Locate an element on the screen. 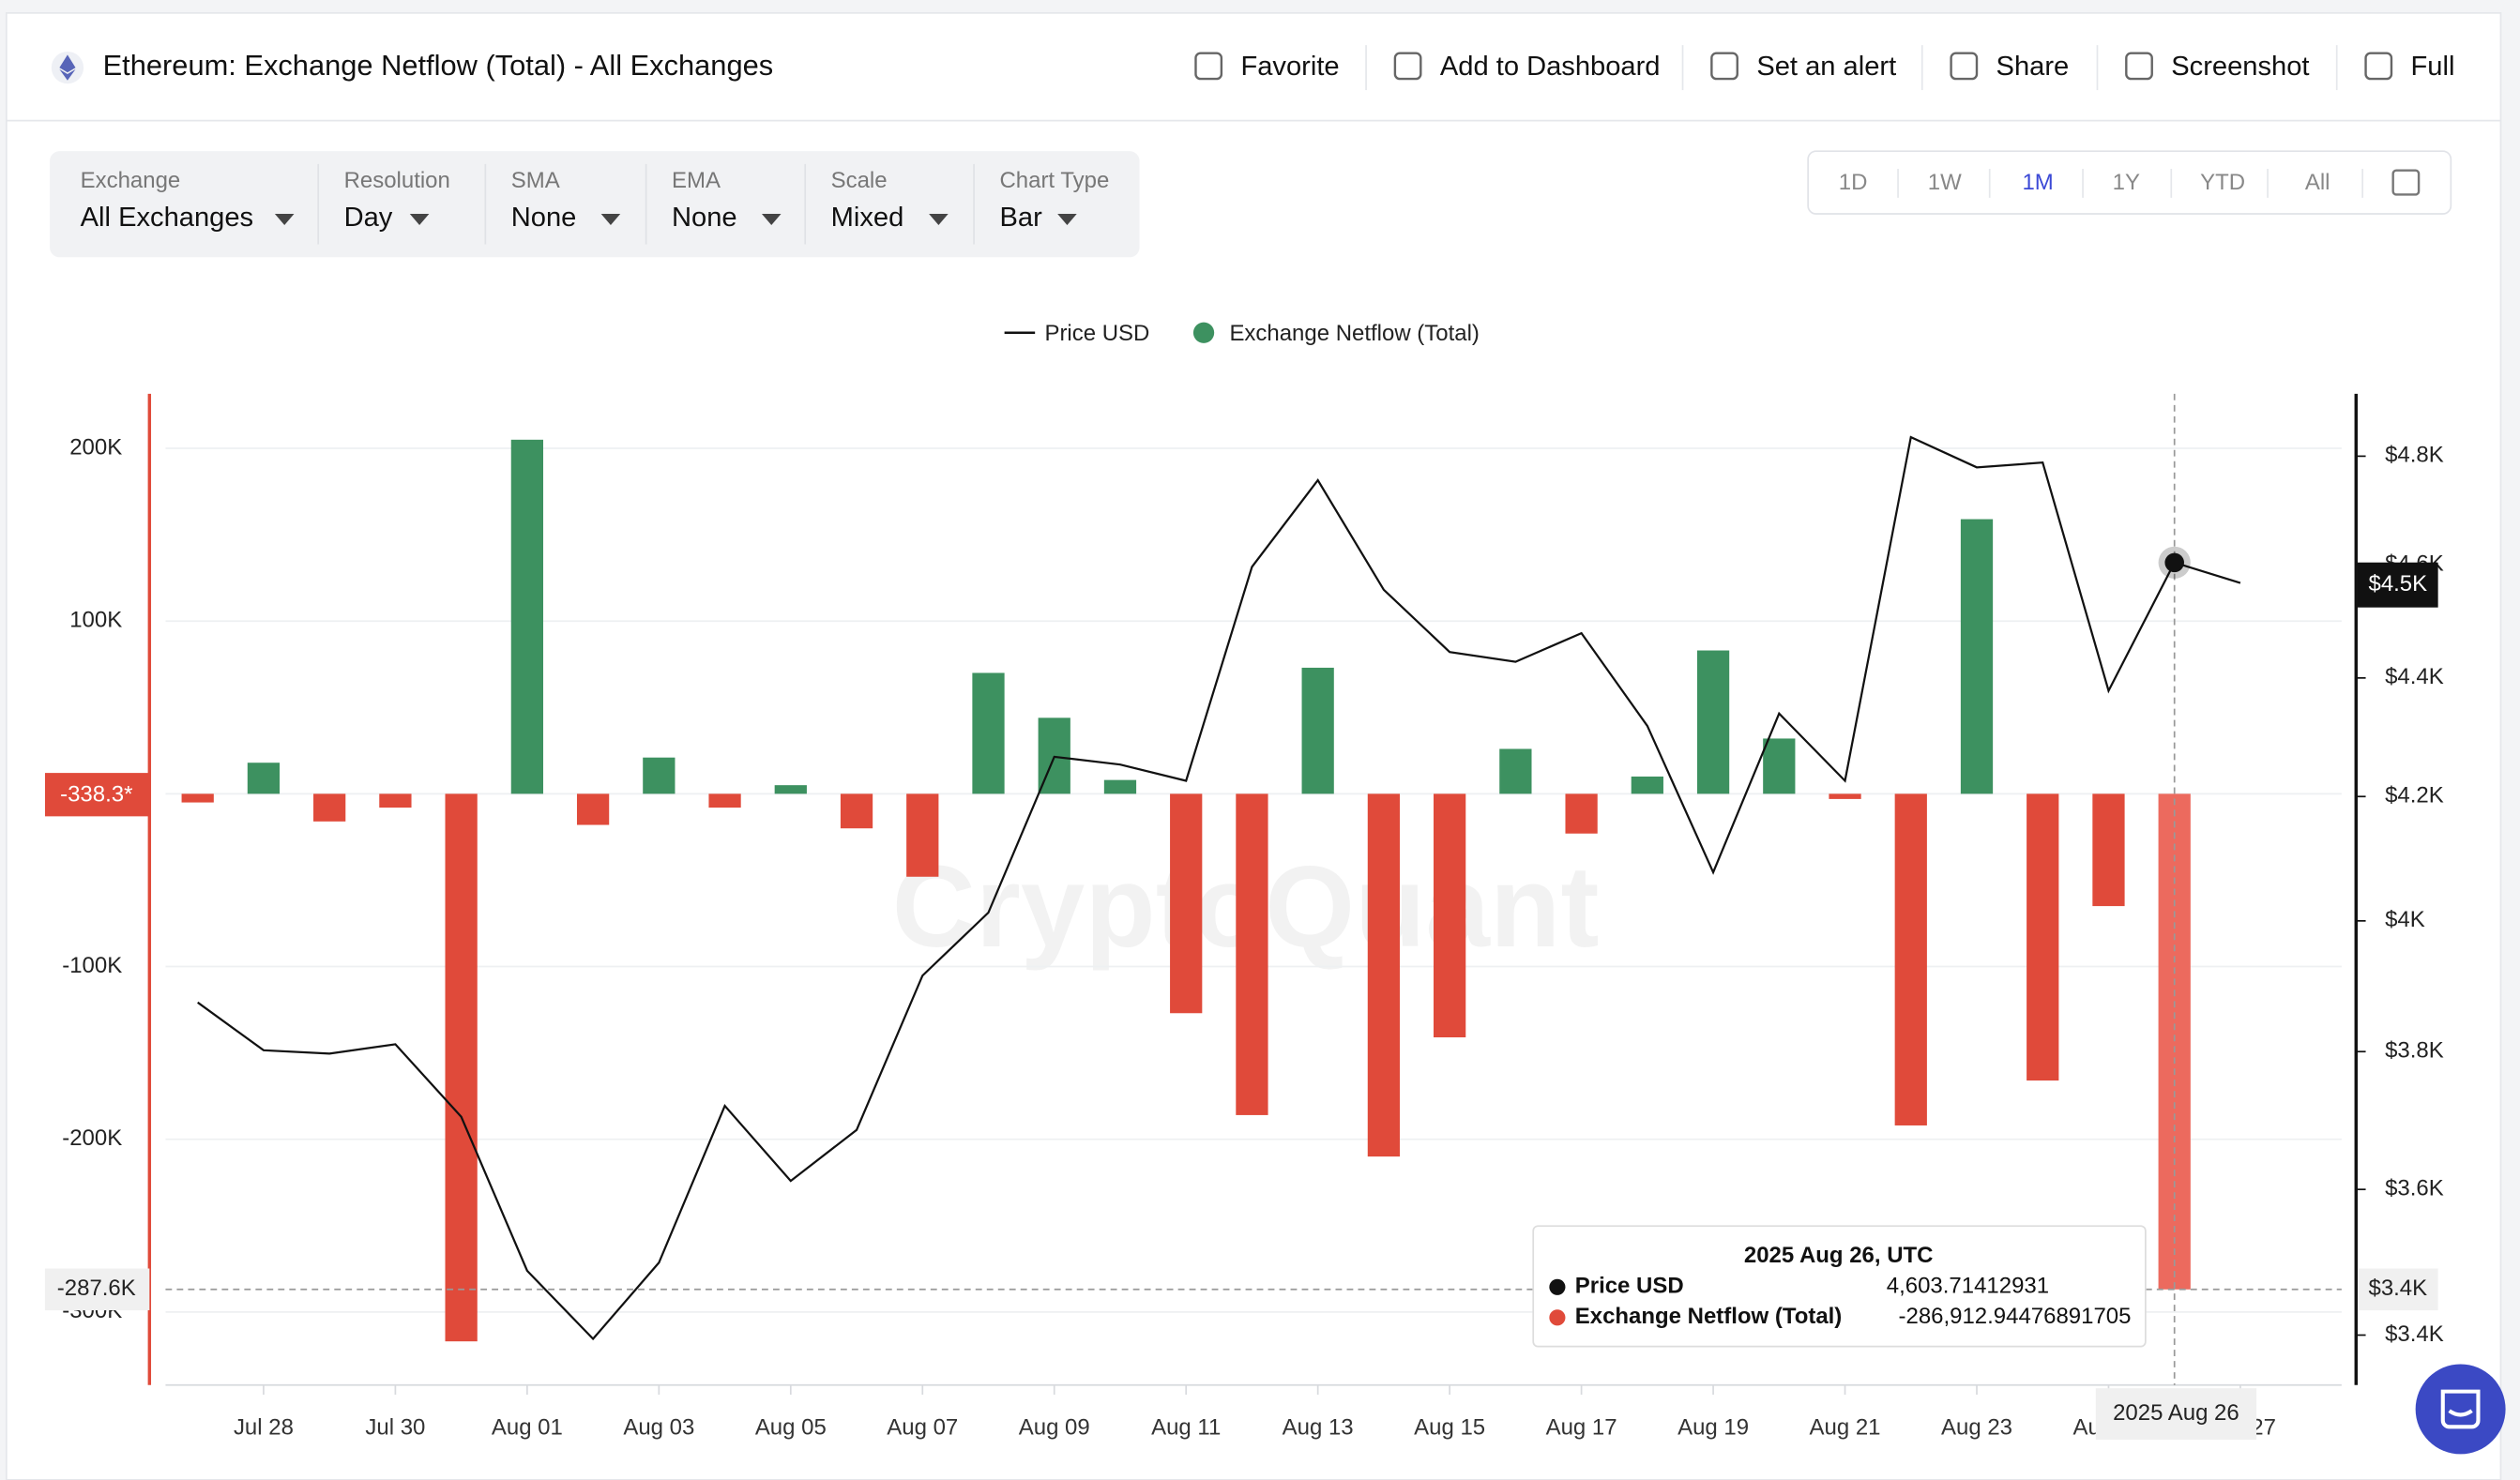 The width and height of the screenshot is (2520, 1480). tooltip-value: 4,603.71412931 is located at coordinates (1968, 1287).